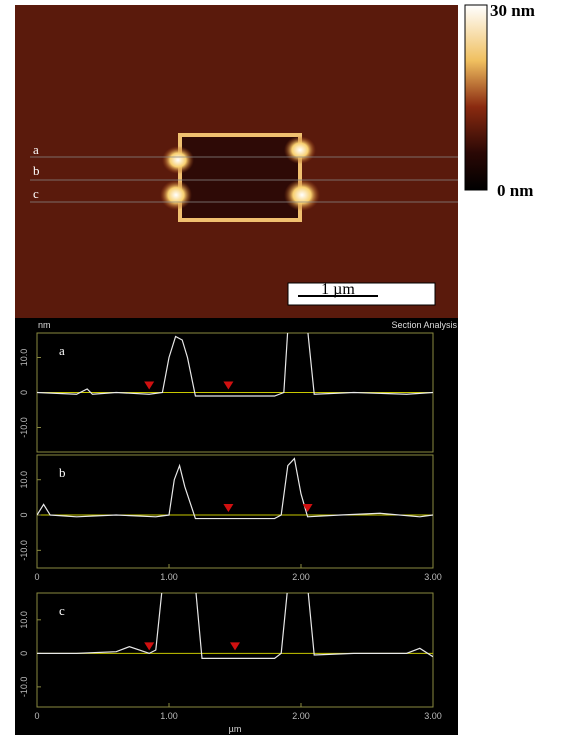 The image size is (565, 735). I want to click on colorbar, so click(476, 97).